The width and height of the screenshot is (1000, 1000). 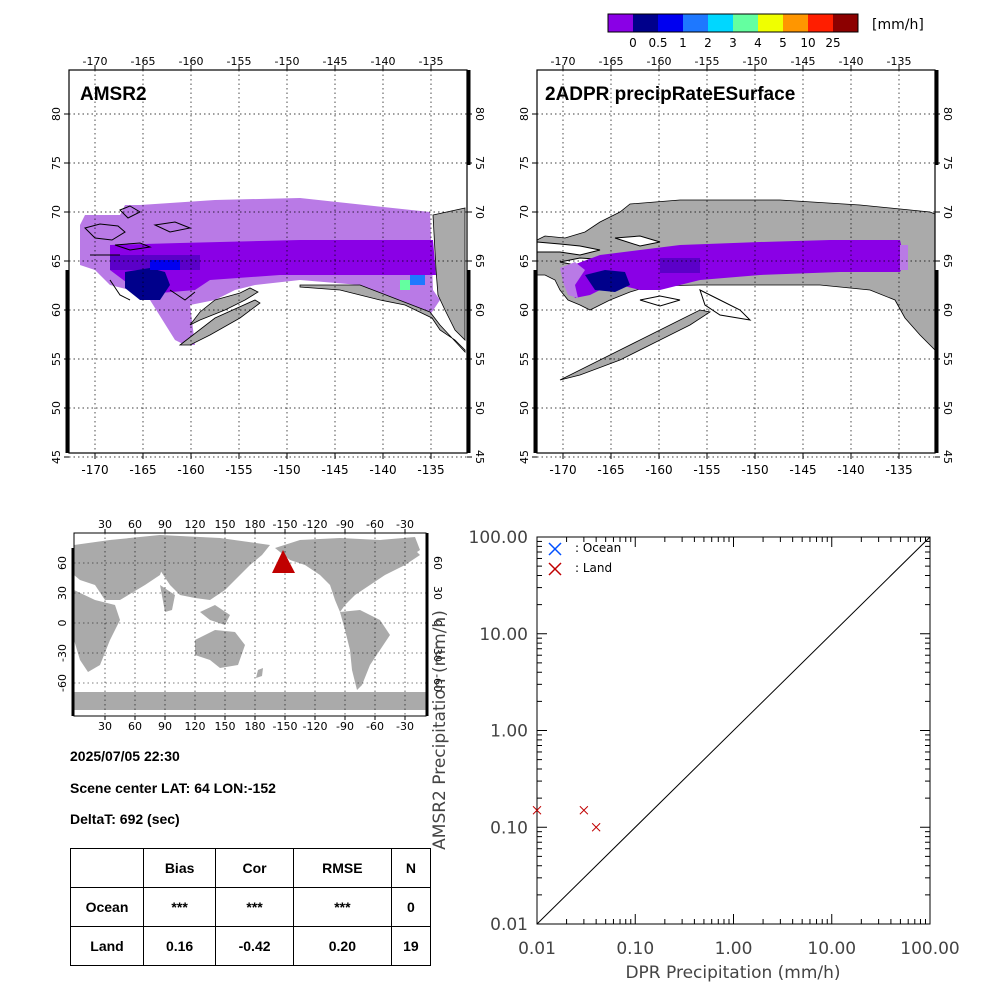 What do you see at coordinates (755, 61) in the screenshot?
I see `dpr-lon-label-top: -150` at bounding box center [755, 61].